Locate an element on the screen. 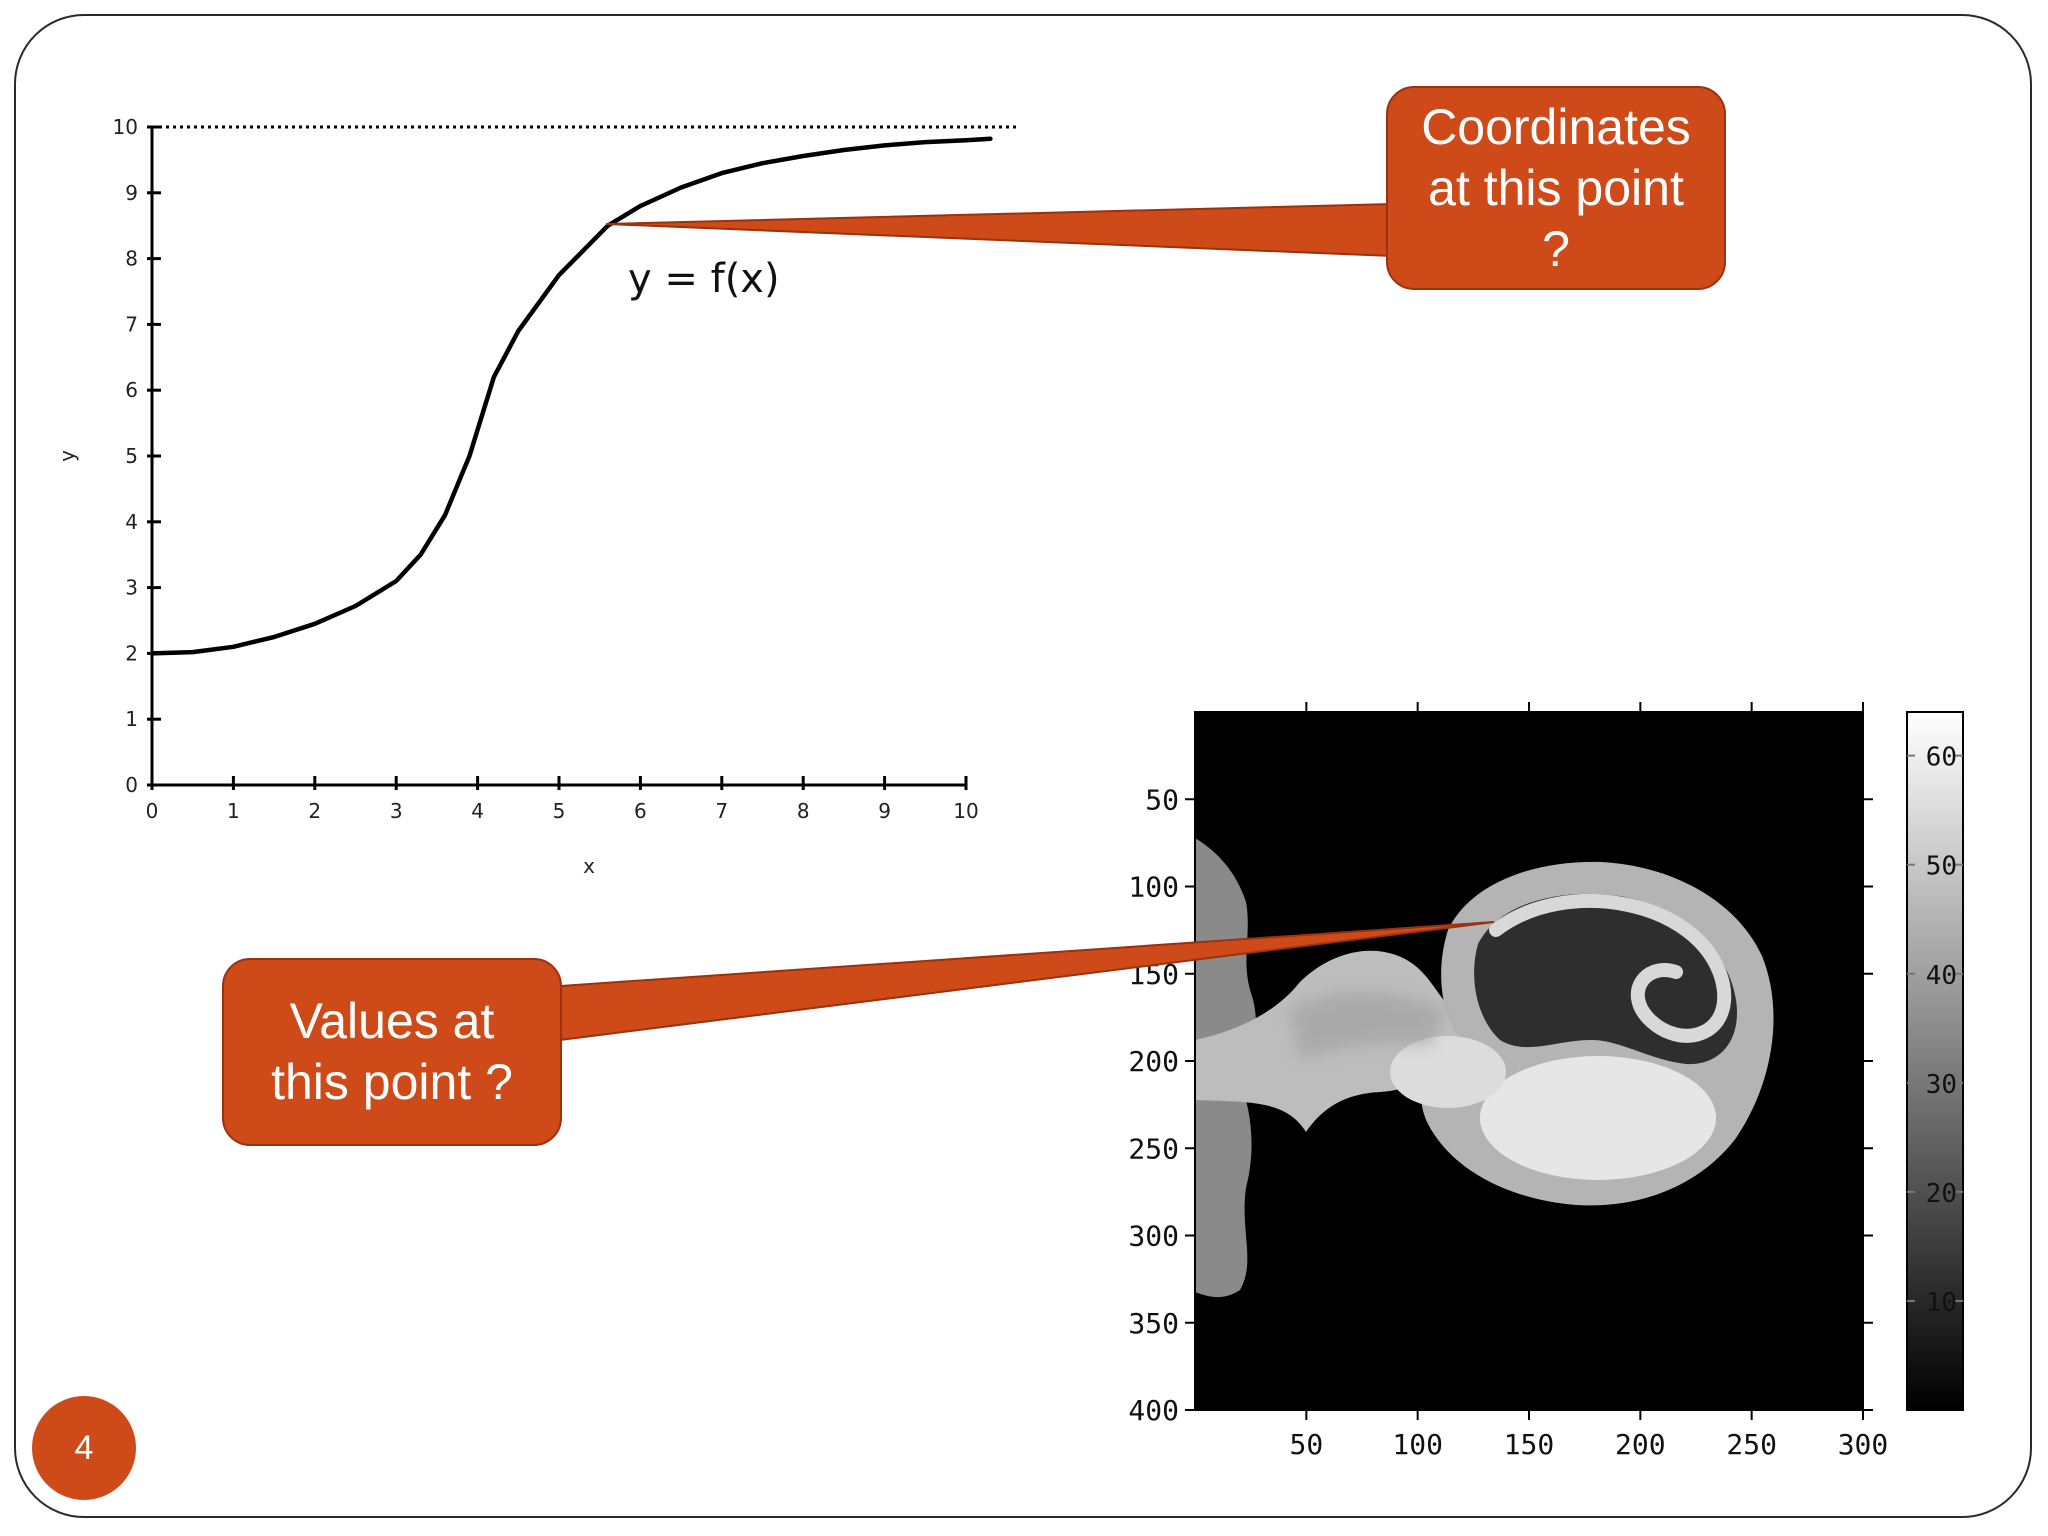 This screenshot has height=1536, width=2048. x-tick-label: 6 is located at coordinates (640, 811).